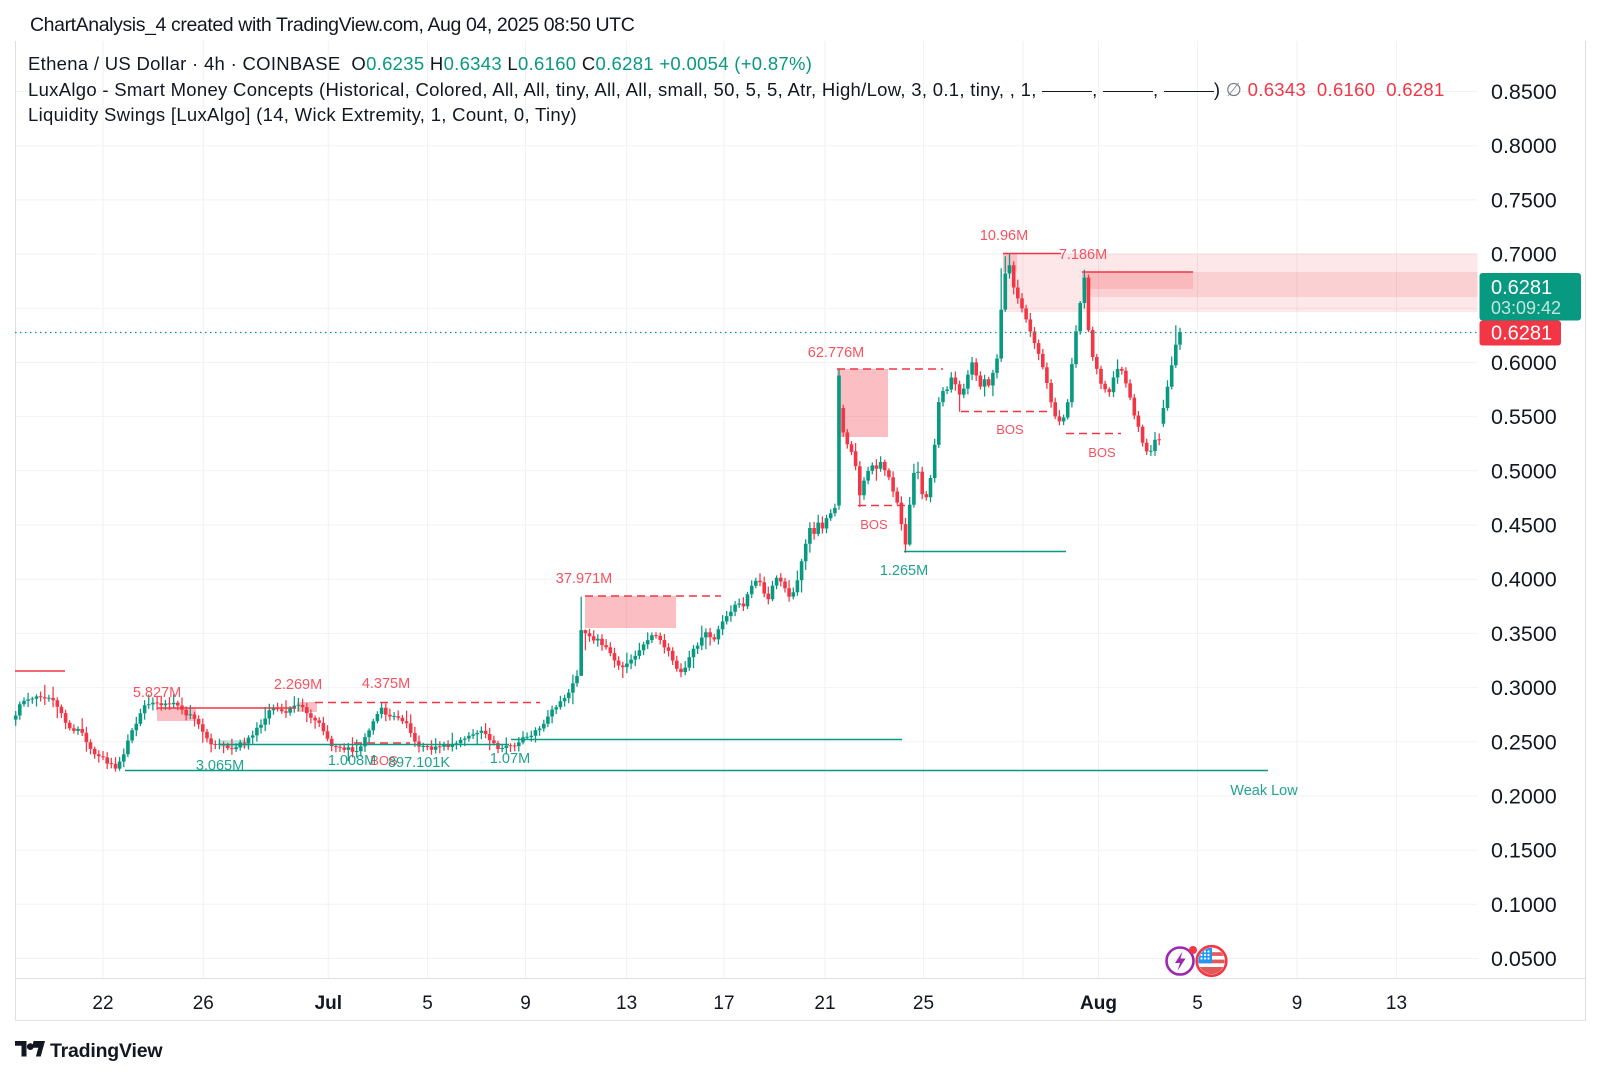  What do you see at coordinates (723, 1003) in the screenshot?
I see `svg-text: 17` at bounding box center [723, 1003].